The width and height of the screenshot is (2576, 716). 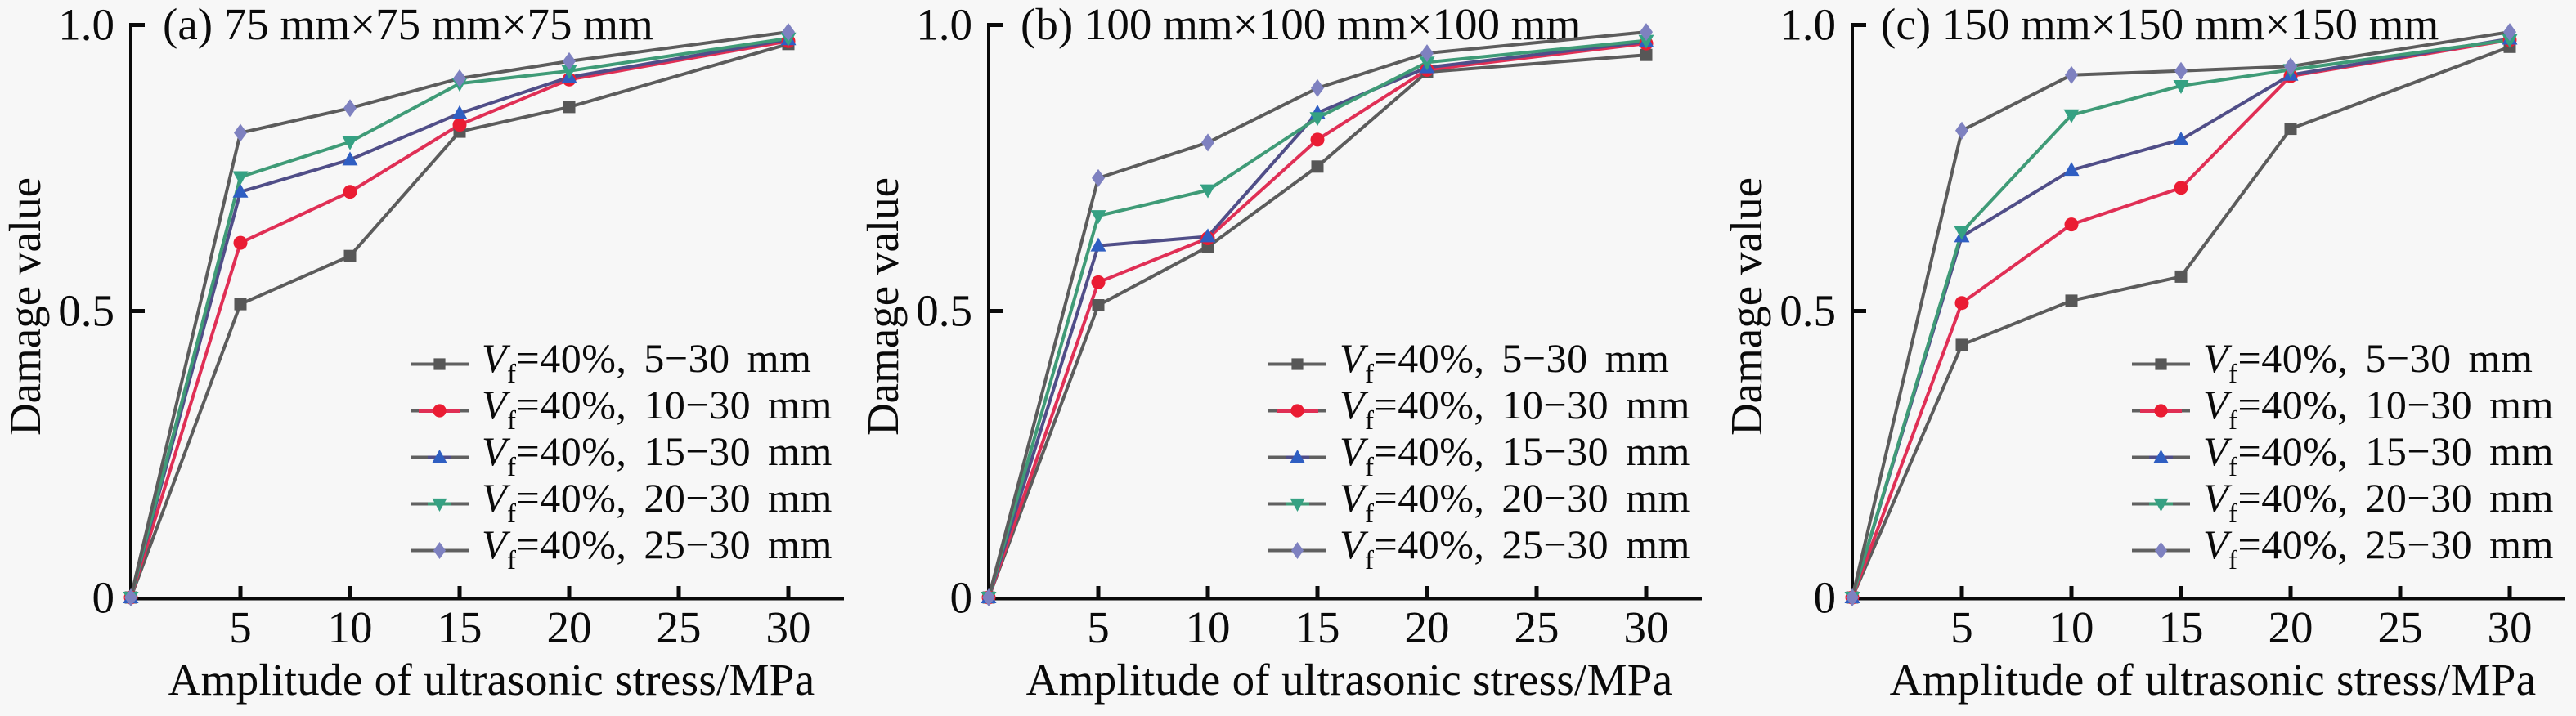 I want to click on svg-text: (c) 150 mm×150 mm×150 mm, so click(x=2160, y=24).